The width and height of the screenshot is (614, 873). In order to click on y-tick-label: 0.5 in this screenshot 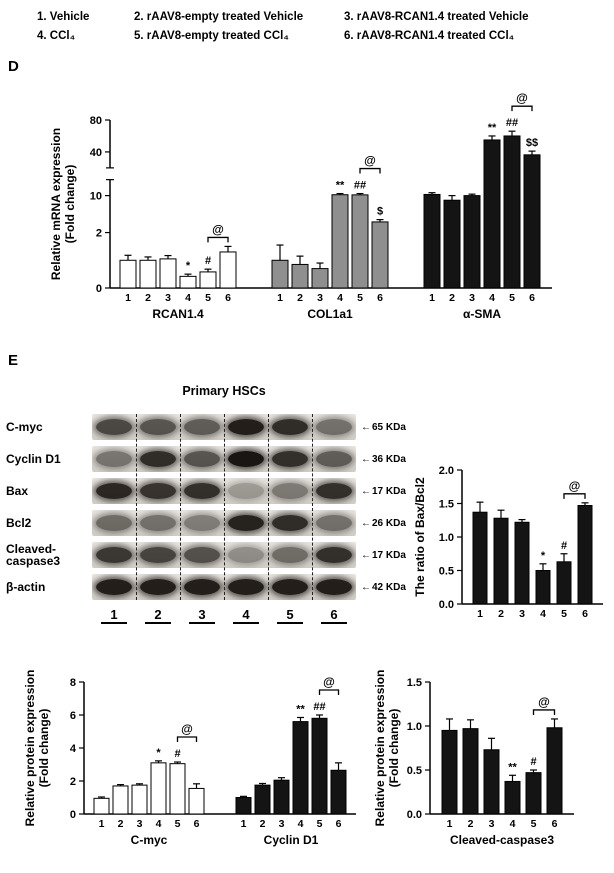, I will do `click(446, 572)`.